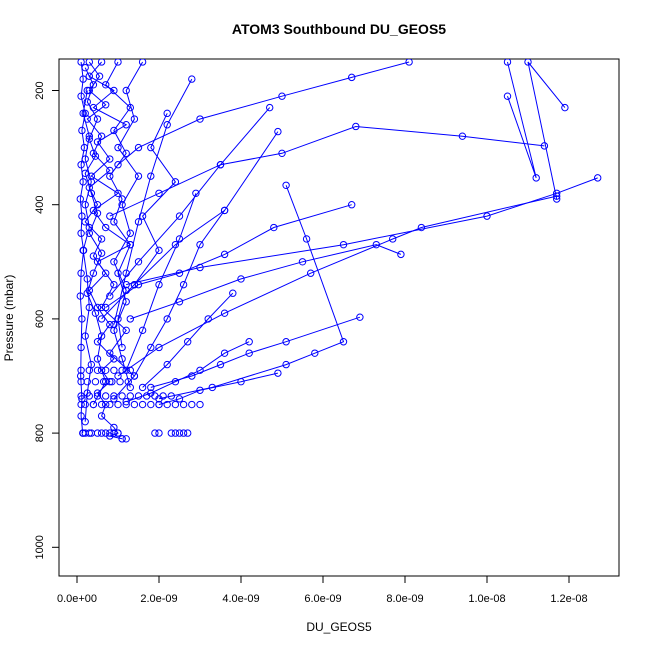  Describe the element at coordinates (40, 205) in the screenshot. I see `y-tick-label: 400` at that location.